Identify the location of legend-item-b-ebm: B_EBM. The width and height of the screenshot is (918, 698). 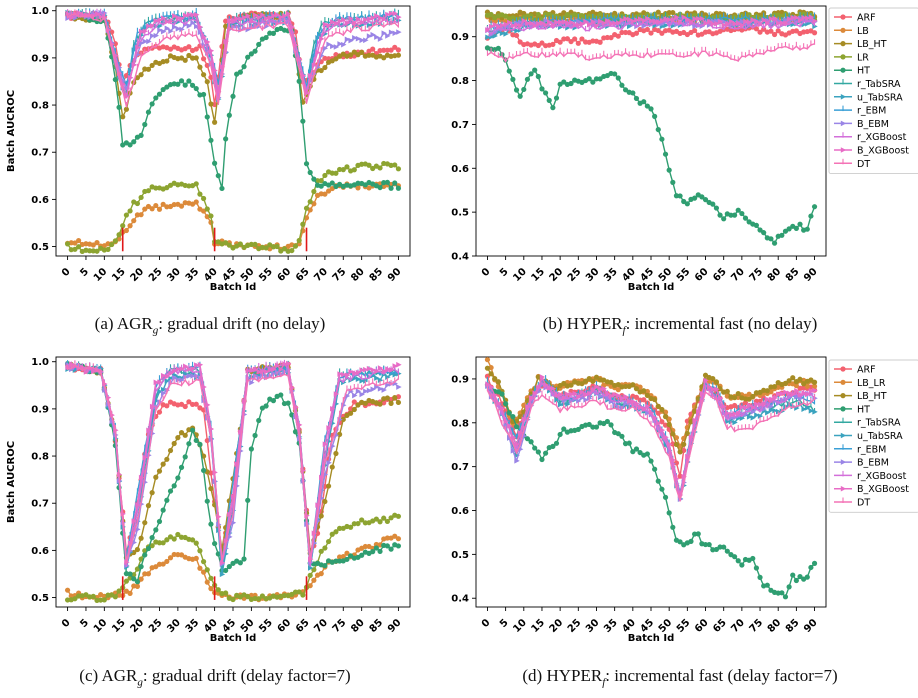
(861, 463).